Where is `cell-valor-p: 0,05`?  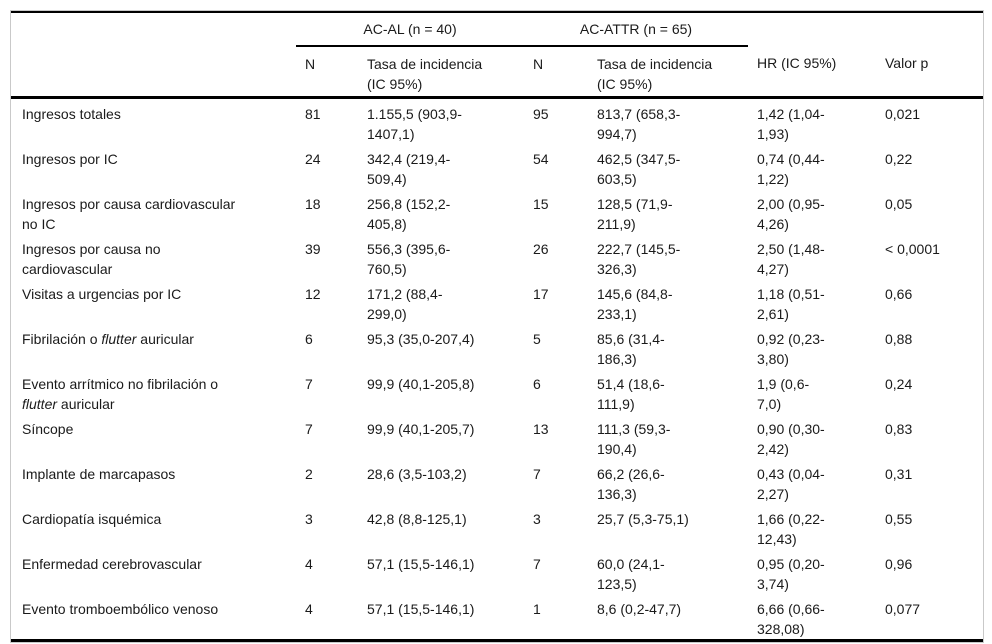 cell-valor-p: 0,05 is located at coordinates (899, 203).